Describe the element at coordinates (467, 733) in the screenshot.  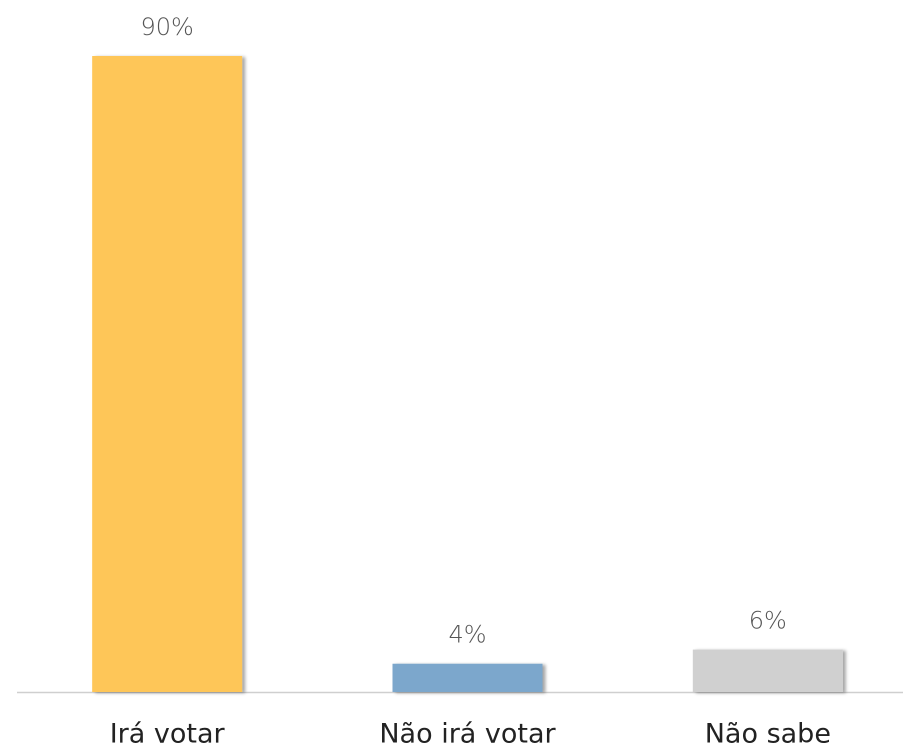
I see `x-tick-label: Não irá votar` at that location.